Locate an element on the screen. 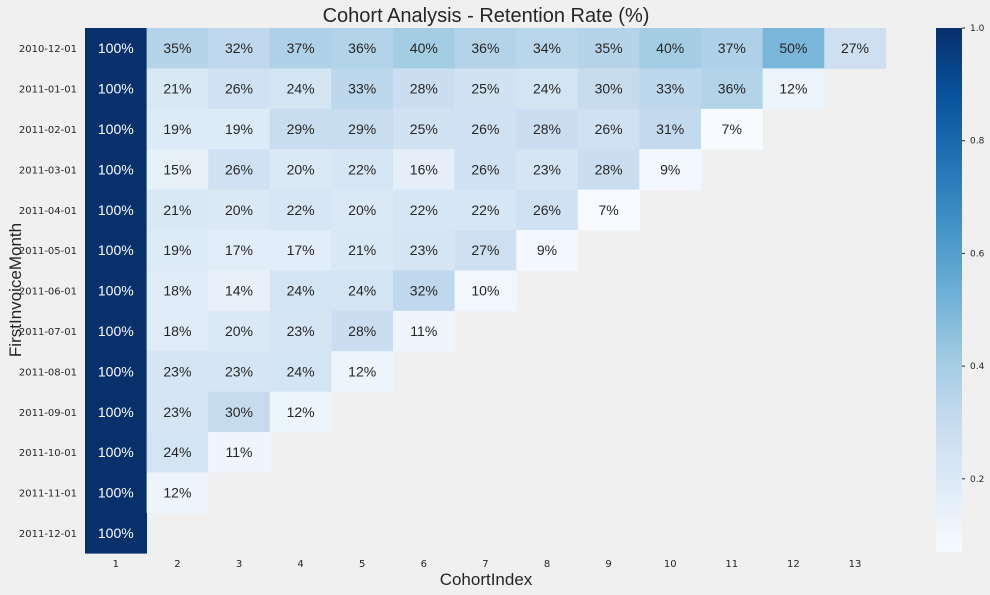 The height and width of the screenshot is (595, 990). cell-label: 20% is located at coordinates (301, 169).